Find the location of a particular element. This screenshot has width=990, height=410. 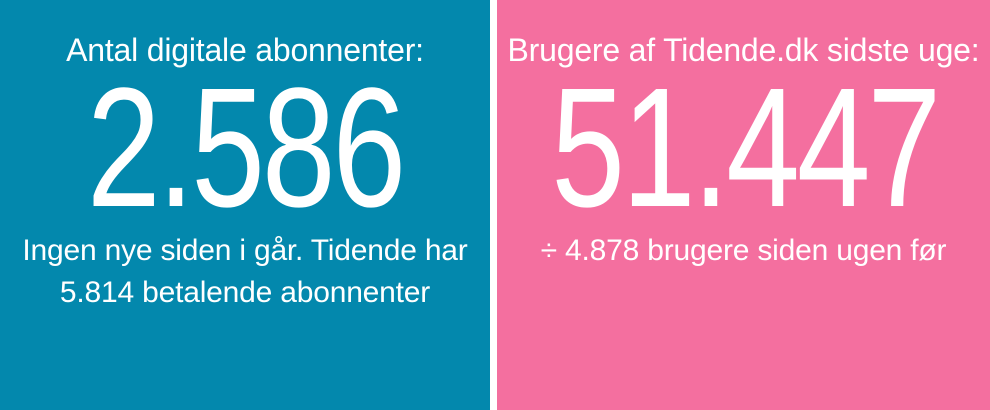

subscribers-count: 2.586 is located at coordinates (246, 148).